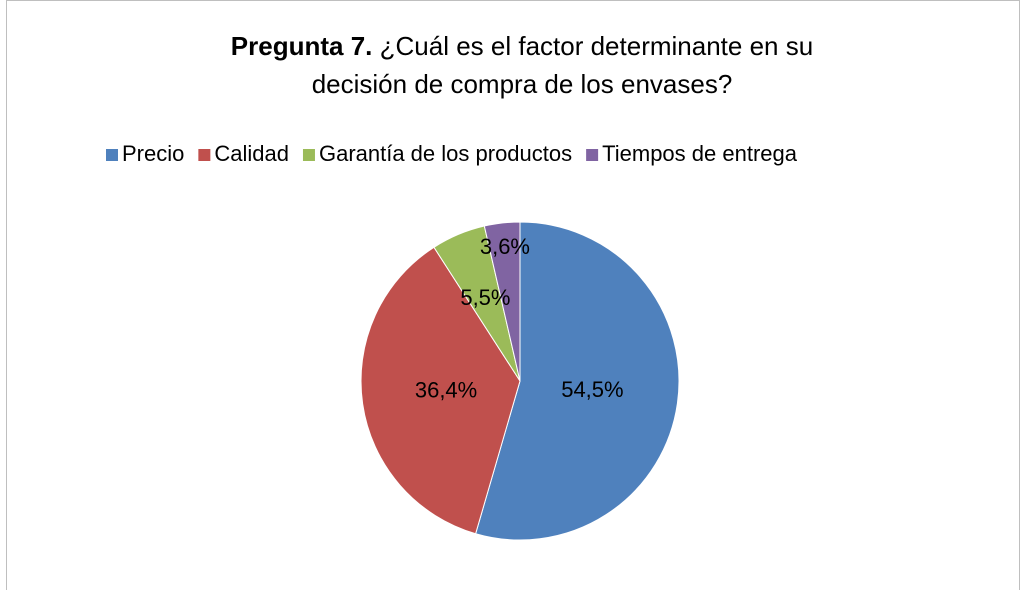 The width and height of the screenshot is (1020, 590). I want to click on legend-label: Garantía de los productos, so click(445, 153).